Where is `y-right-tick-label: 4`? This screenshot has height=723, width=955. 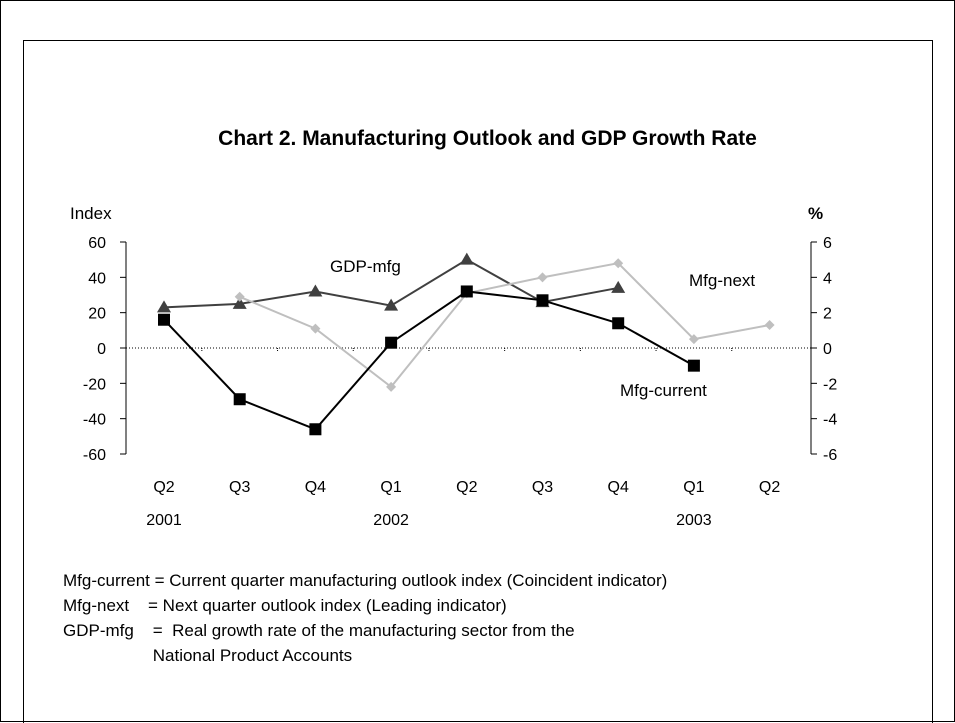 y-right-tick-label: 4 is located at coordinates (827, 278).